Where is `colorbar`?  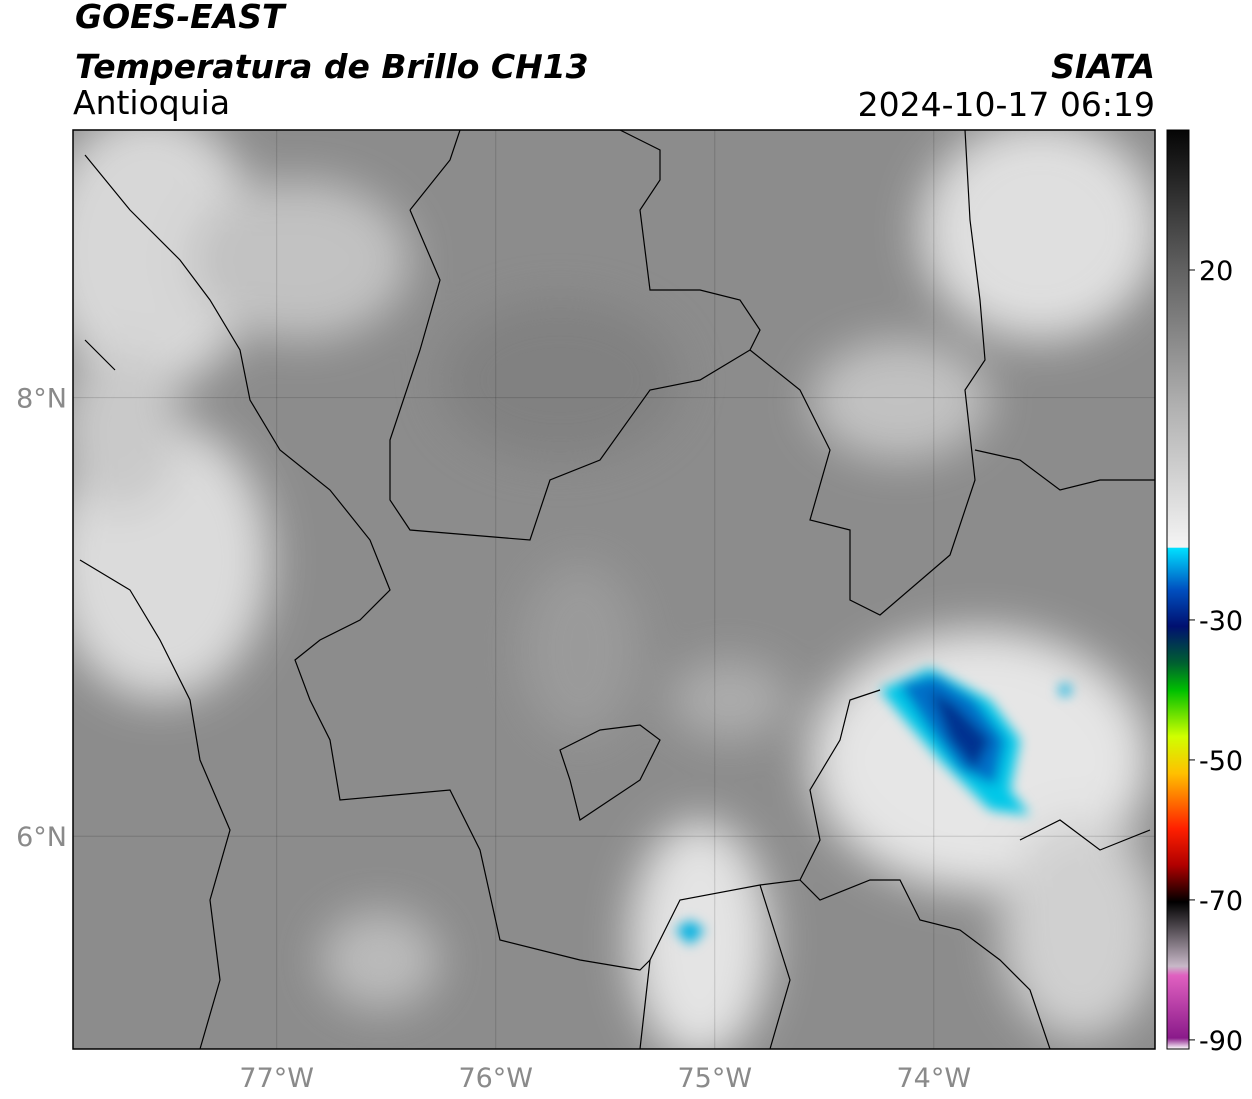 colorbar is located at coordinates (1178, 589).